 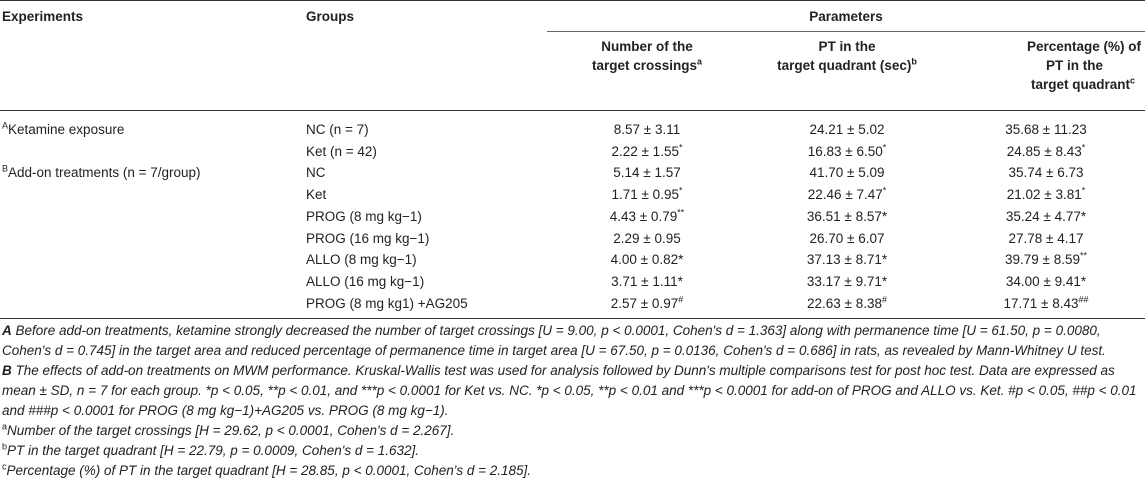 What do you see at coordinates (1046, 194) in the screenshot?
I see `percentage-value: 21.02 ± 3.81*` at bounding box center [1046, 194].